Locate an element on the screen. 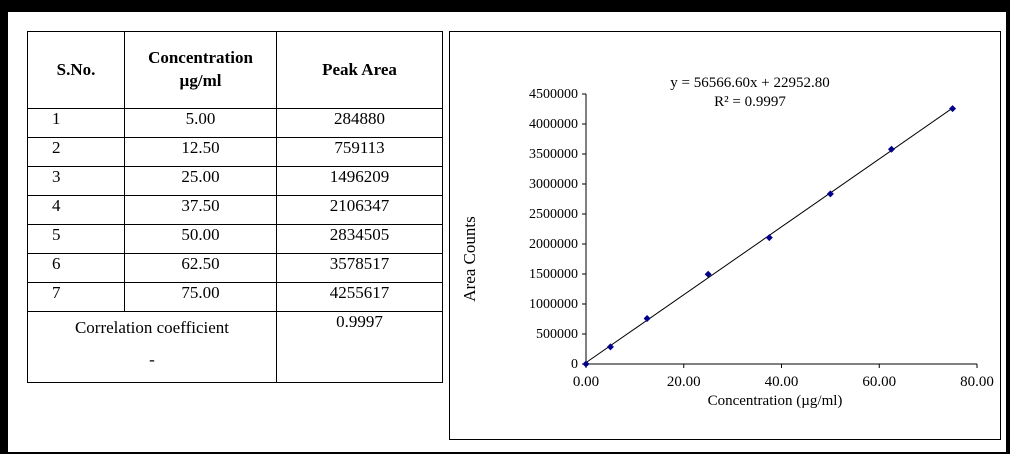 This screenshot has height=454, width=1010. y-tick-label: 0 is located at coordinates (574, 364).